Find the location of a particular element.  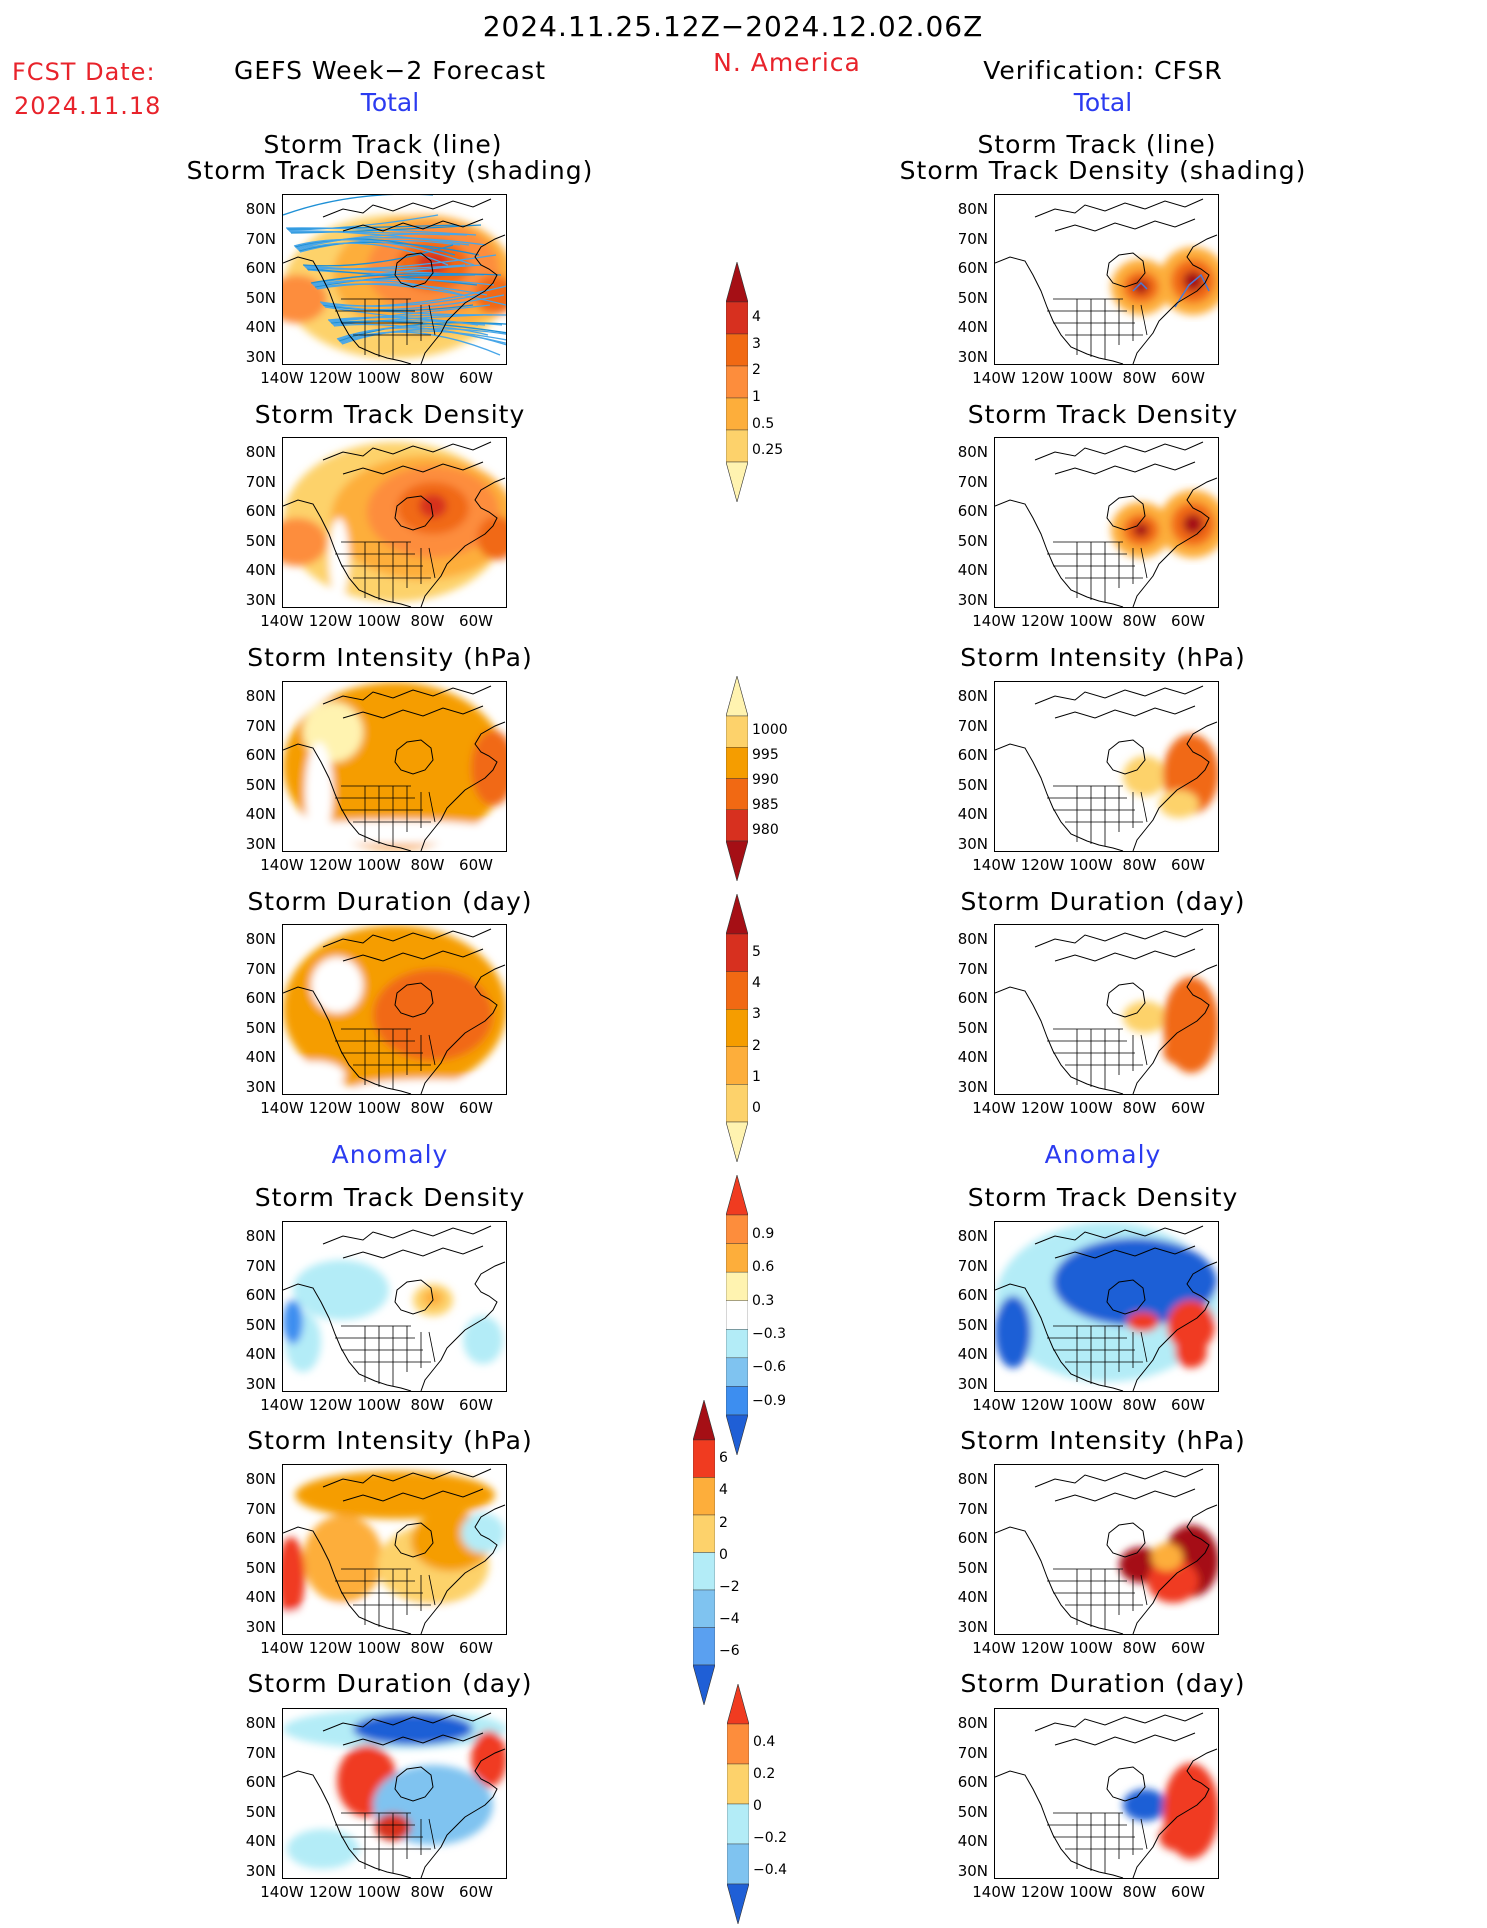

colorbar-label: −0.4 is located at coordinates (770, 1870).